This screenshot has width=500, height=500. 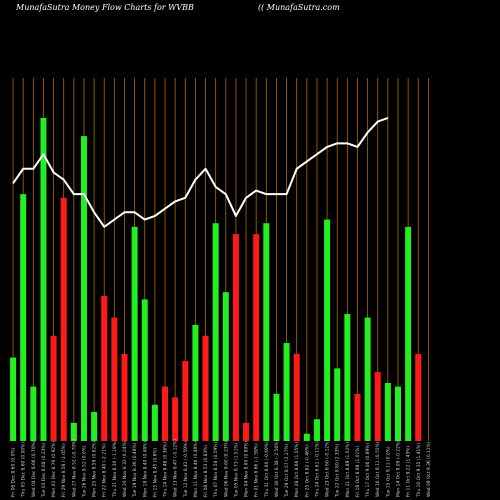 I want to click on x-tick-label: Wed 09 Oct 9.36 (0.11%), so click(x=429, y=469).